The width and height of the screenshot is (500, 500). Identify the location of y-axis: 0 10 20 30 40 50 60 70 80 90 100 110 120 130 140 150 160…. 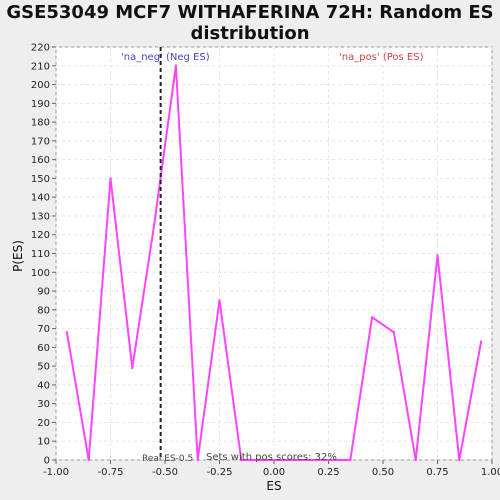
(43, 255).